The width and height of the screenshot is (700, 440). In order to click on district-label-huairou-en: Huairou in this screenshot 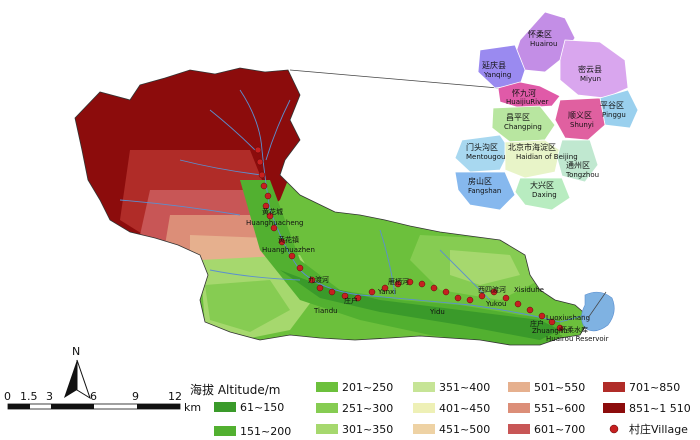, I will do `click(543, 44)`.